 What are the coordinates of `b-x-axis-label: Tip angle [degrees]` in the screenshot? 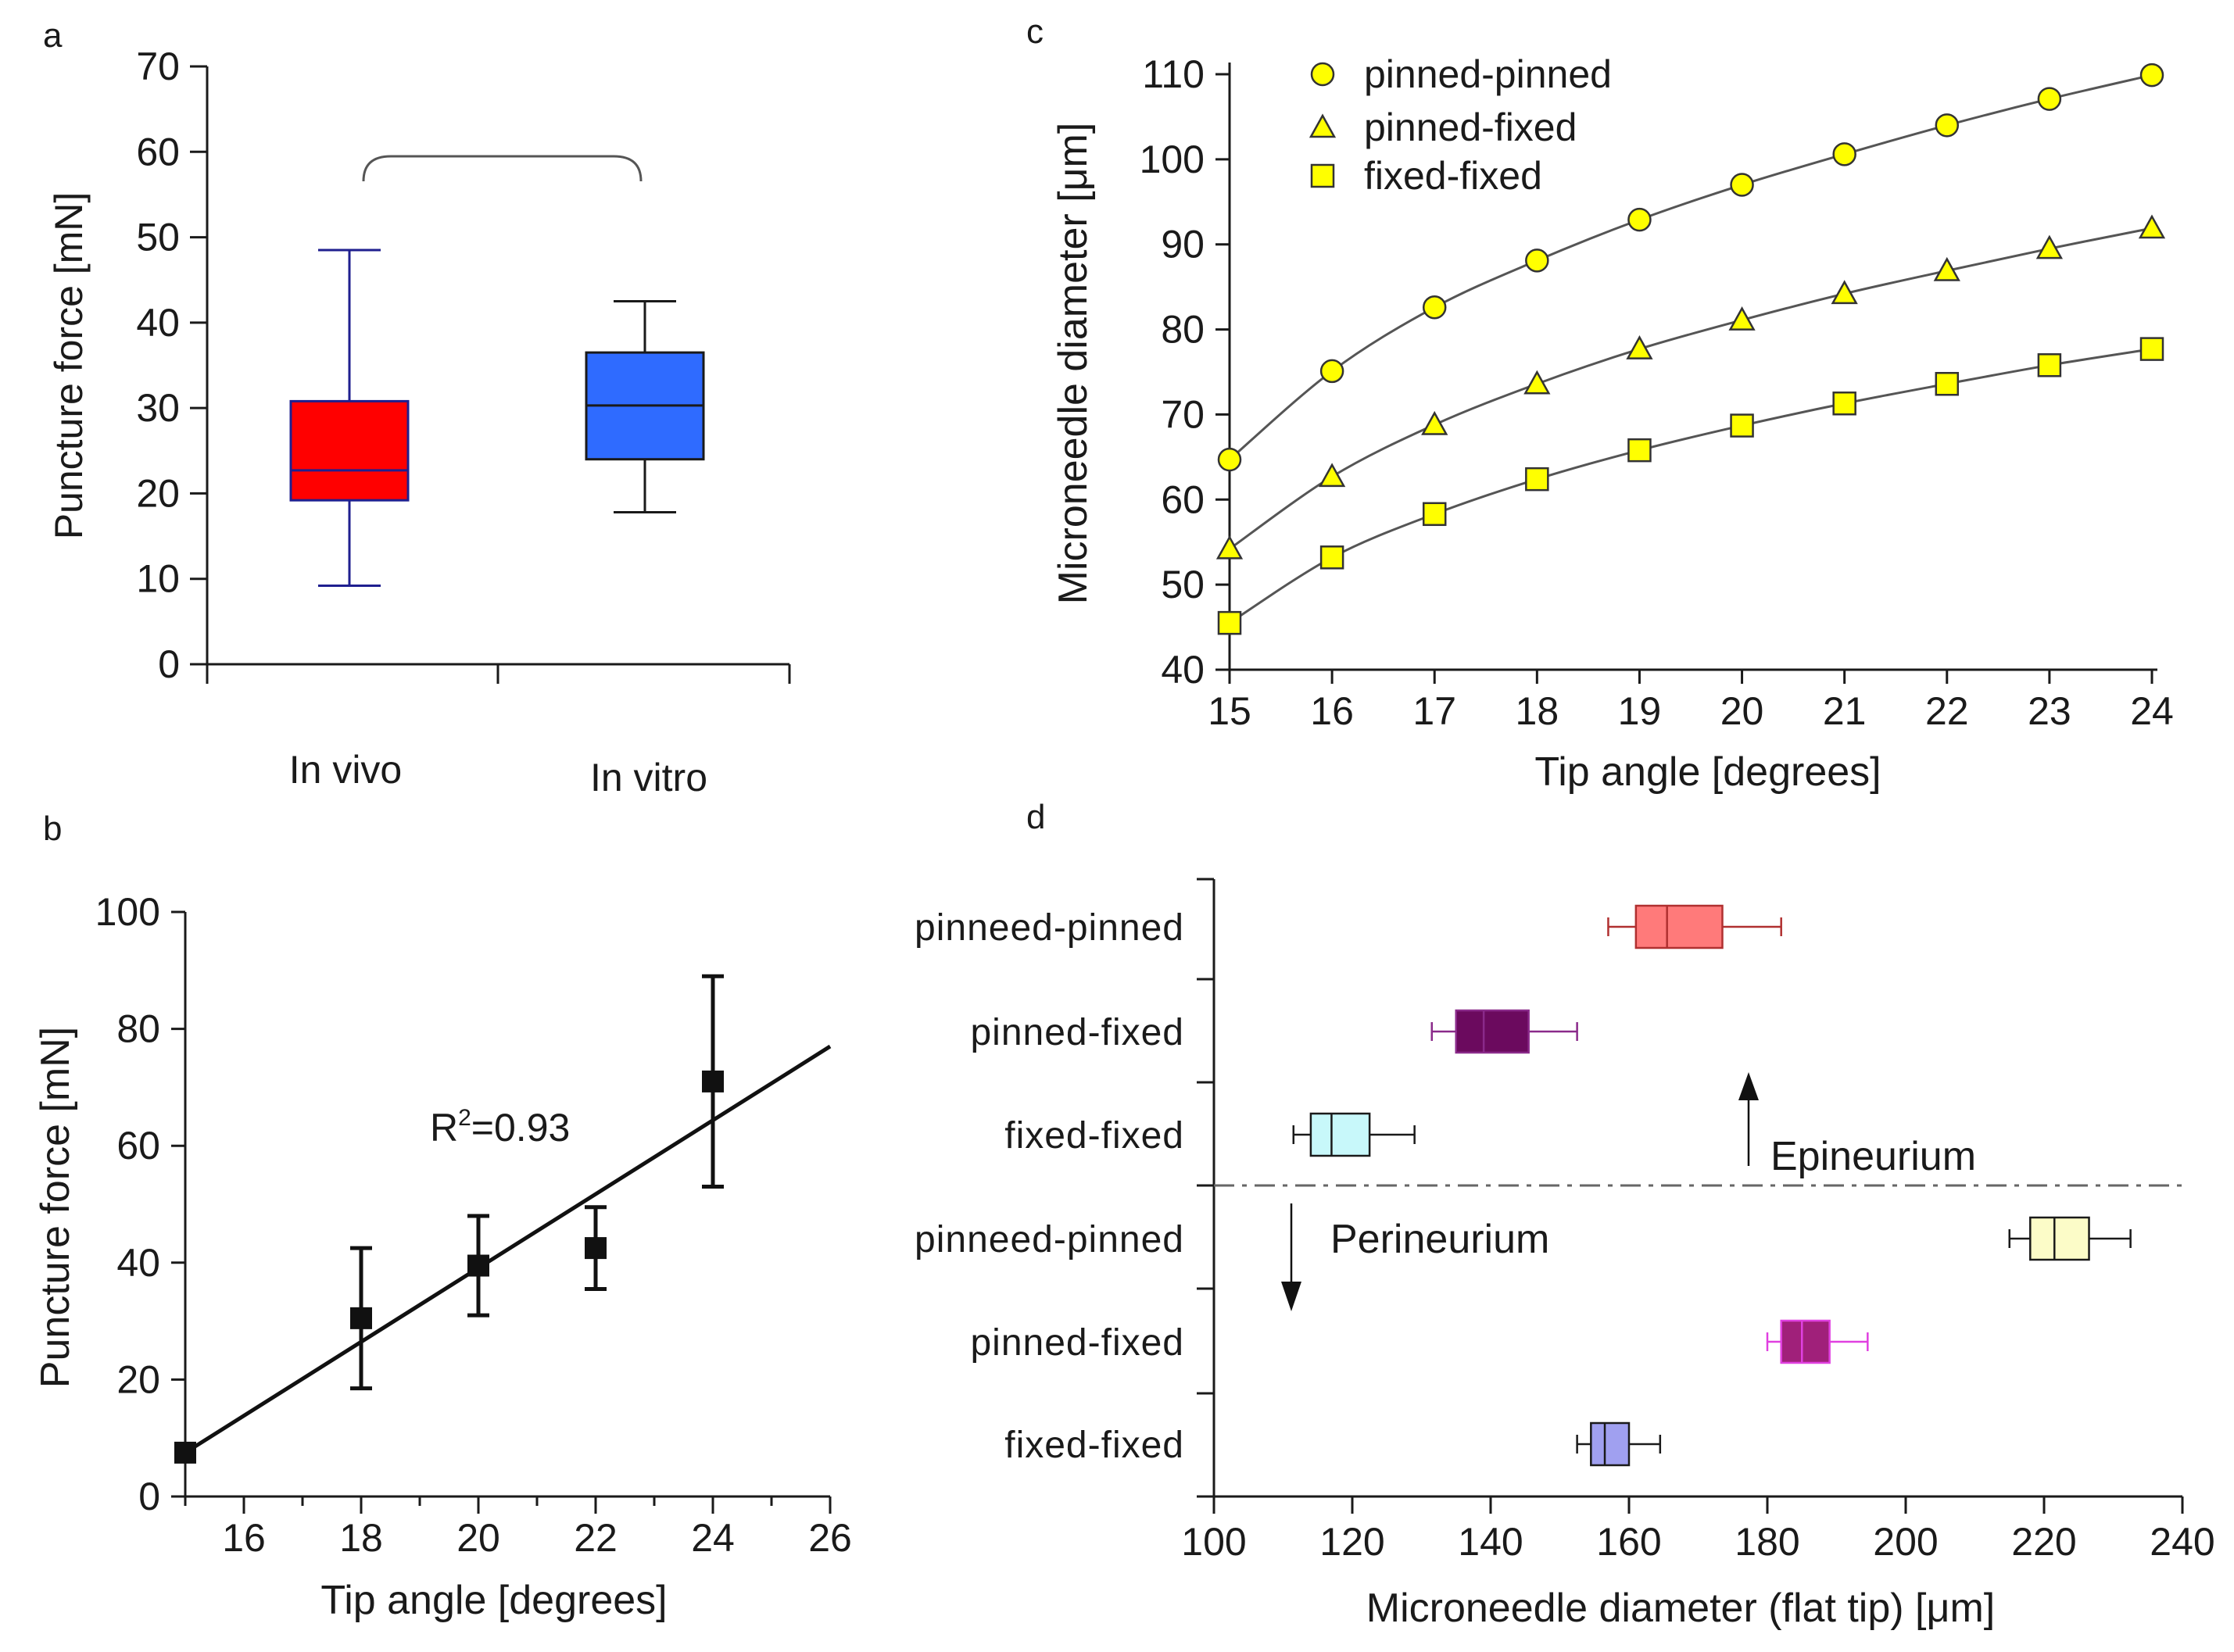 It's located at (493, 1600).